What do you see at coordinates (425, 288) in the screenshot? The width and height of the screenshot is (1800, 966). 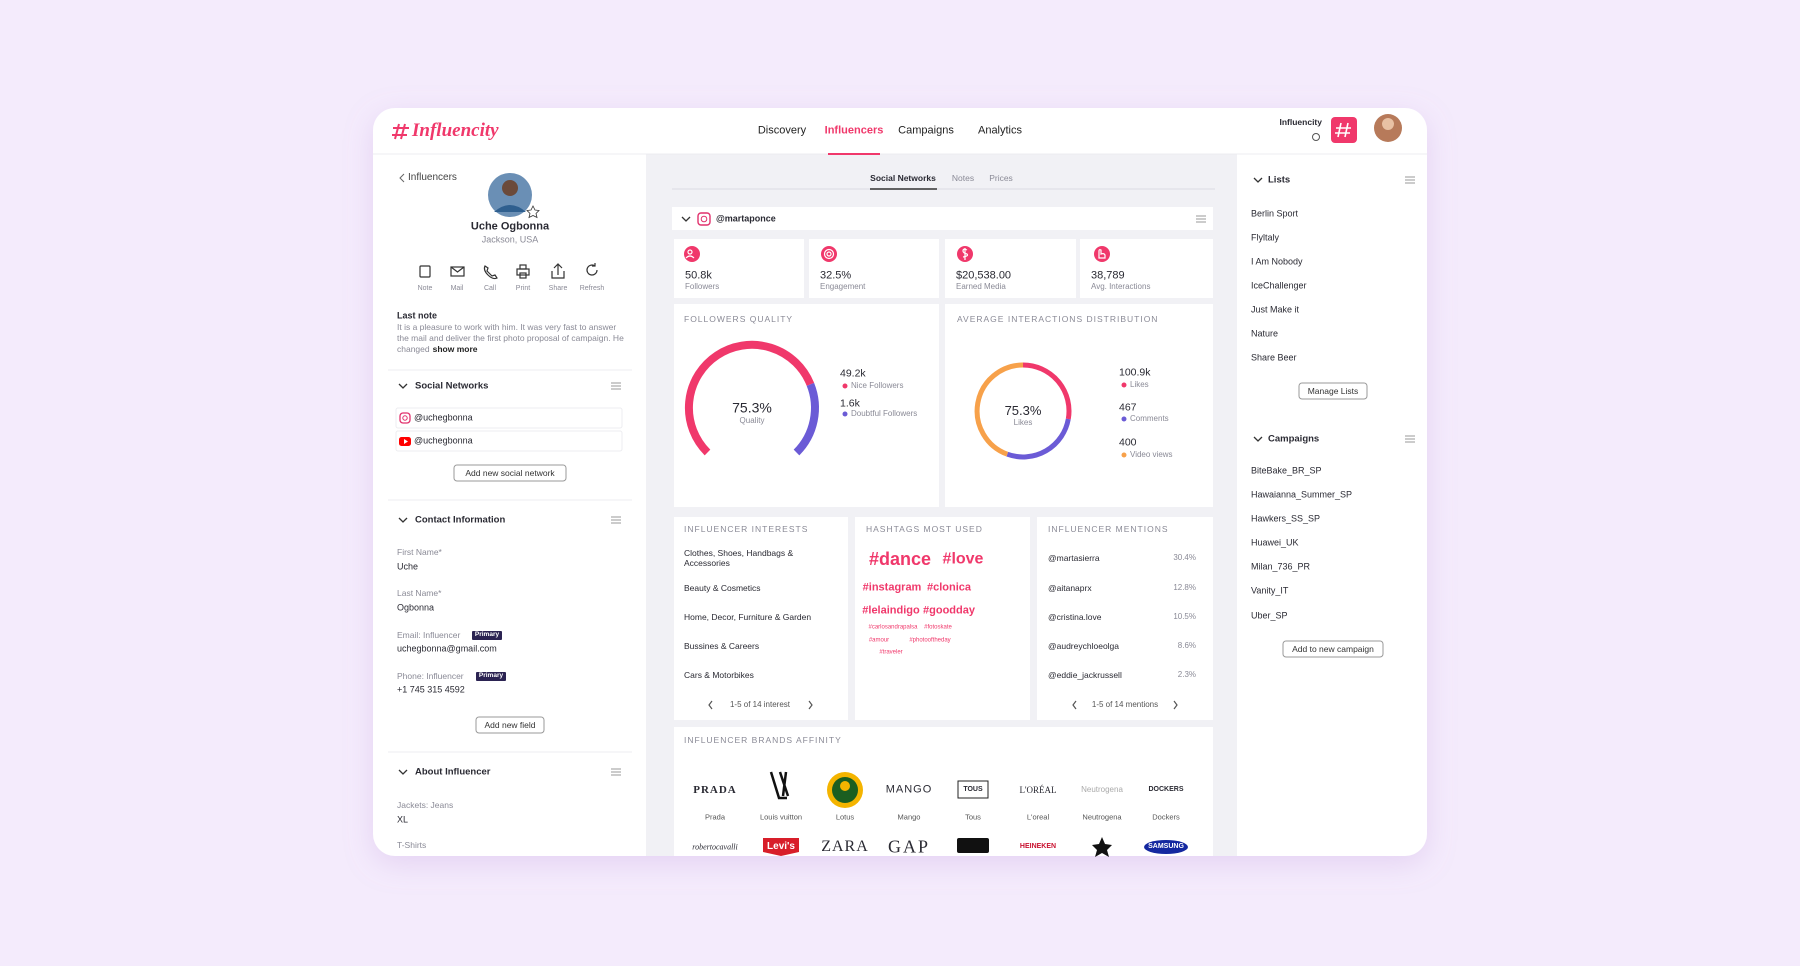 I see `action-label: Note` at bounding box center [425, 288].